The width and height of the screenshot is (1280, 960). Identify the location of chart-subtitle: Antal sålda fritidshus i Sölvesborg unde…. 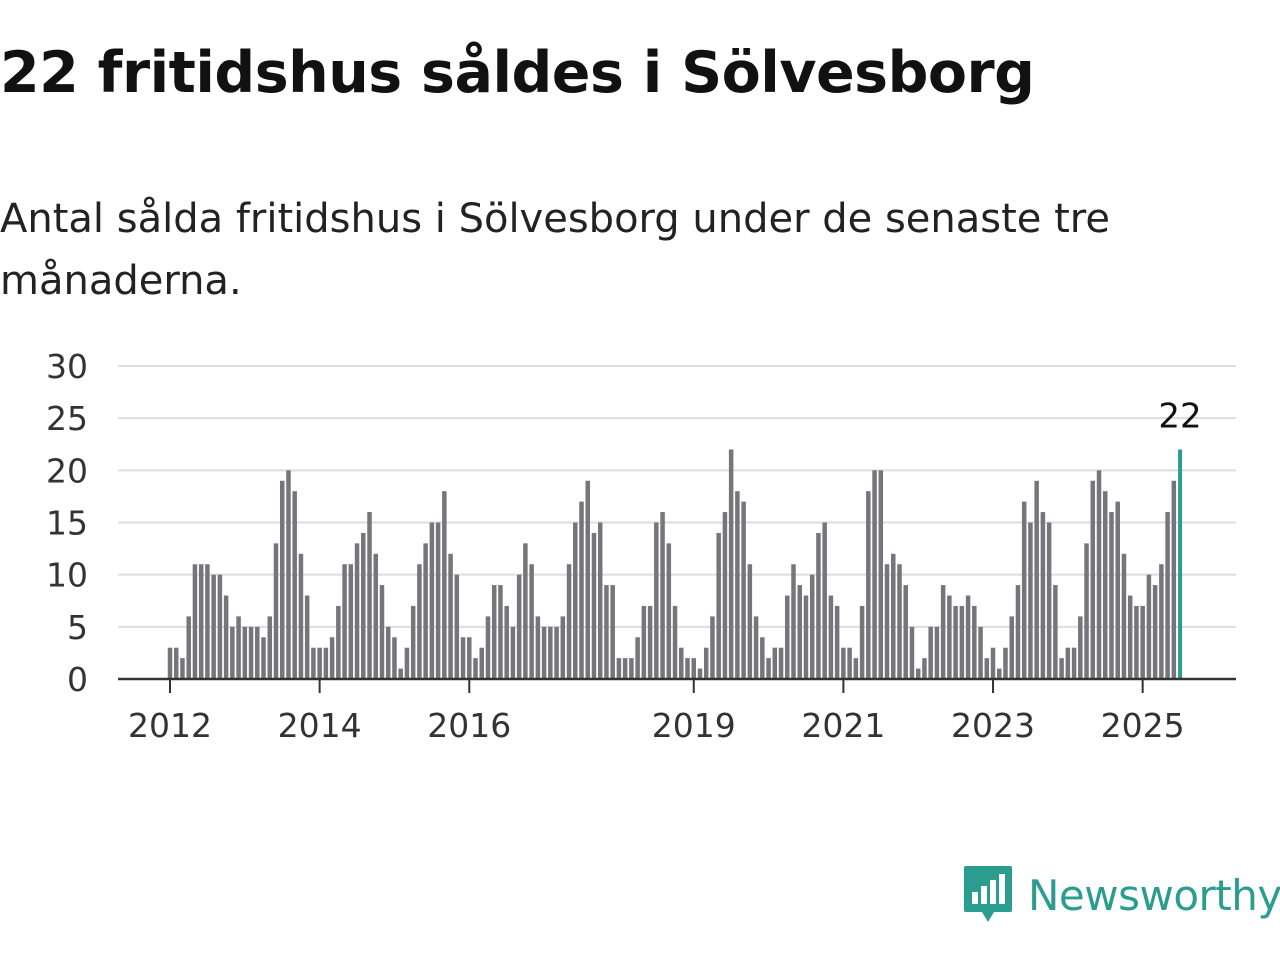
(555, 250).